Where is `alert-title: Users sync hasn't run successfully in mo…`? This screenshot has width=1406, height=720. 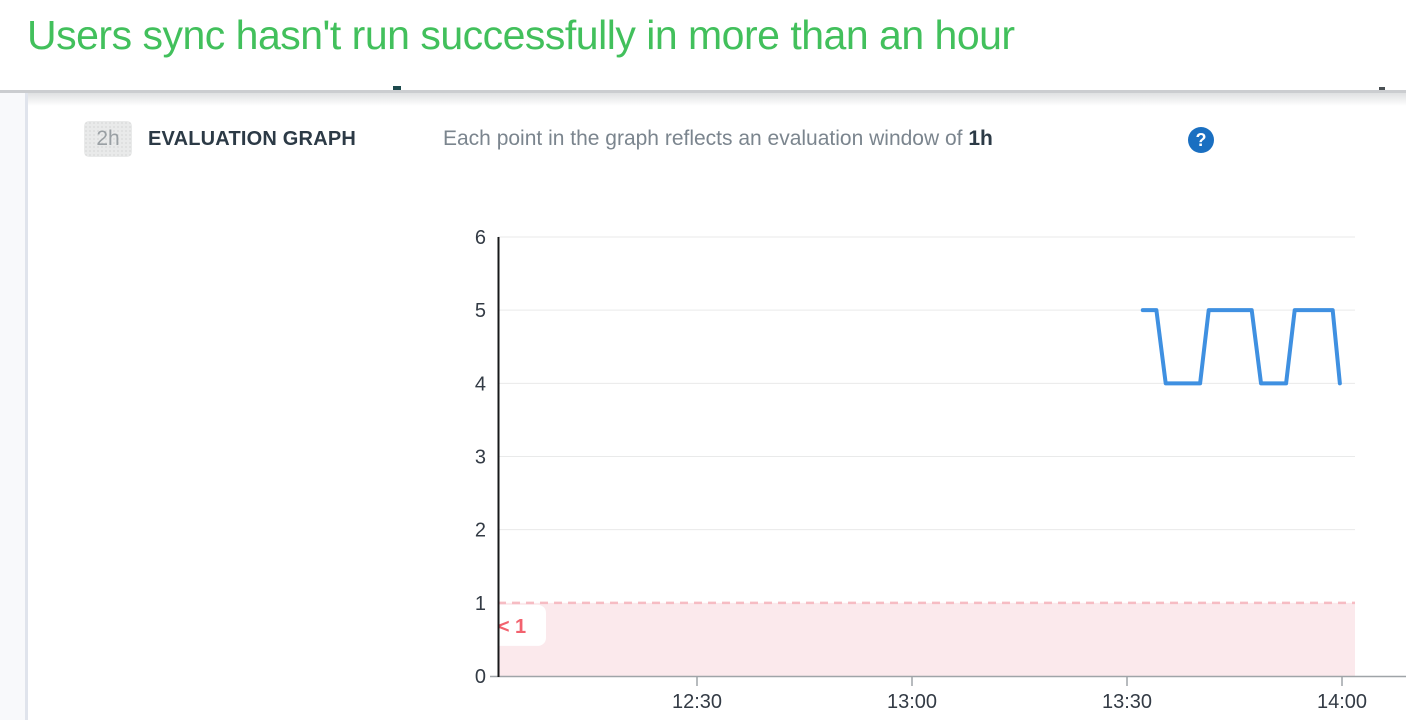 alert-title: Users sync hasn't run successfully in mo… is located at coordinates (521, 35).